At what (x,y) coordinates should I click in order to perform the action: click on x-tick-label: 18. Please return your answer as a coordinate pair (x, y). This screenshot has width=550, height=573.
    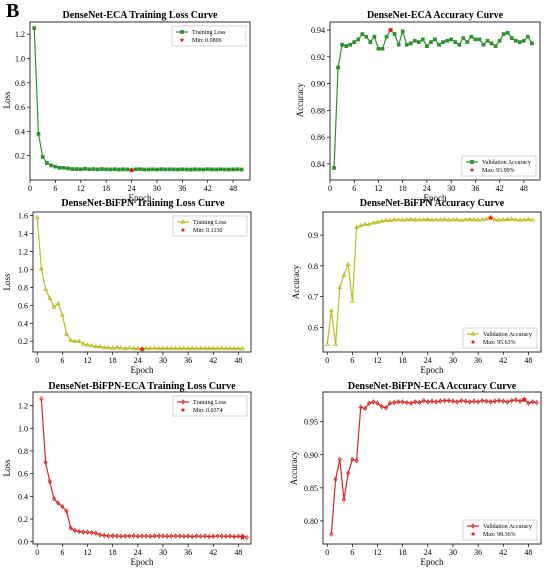
    Looking at the image, I should click on (403, 360).